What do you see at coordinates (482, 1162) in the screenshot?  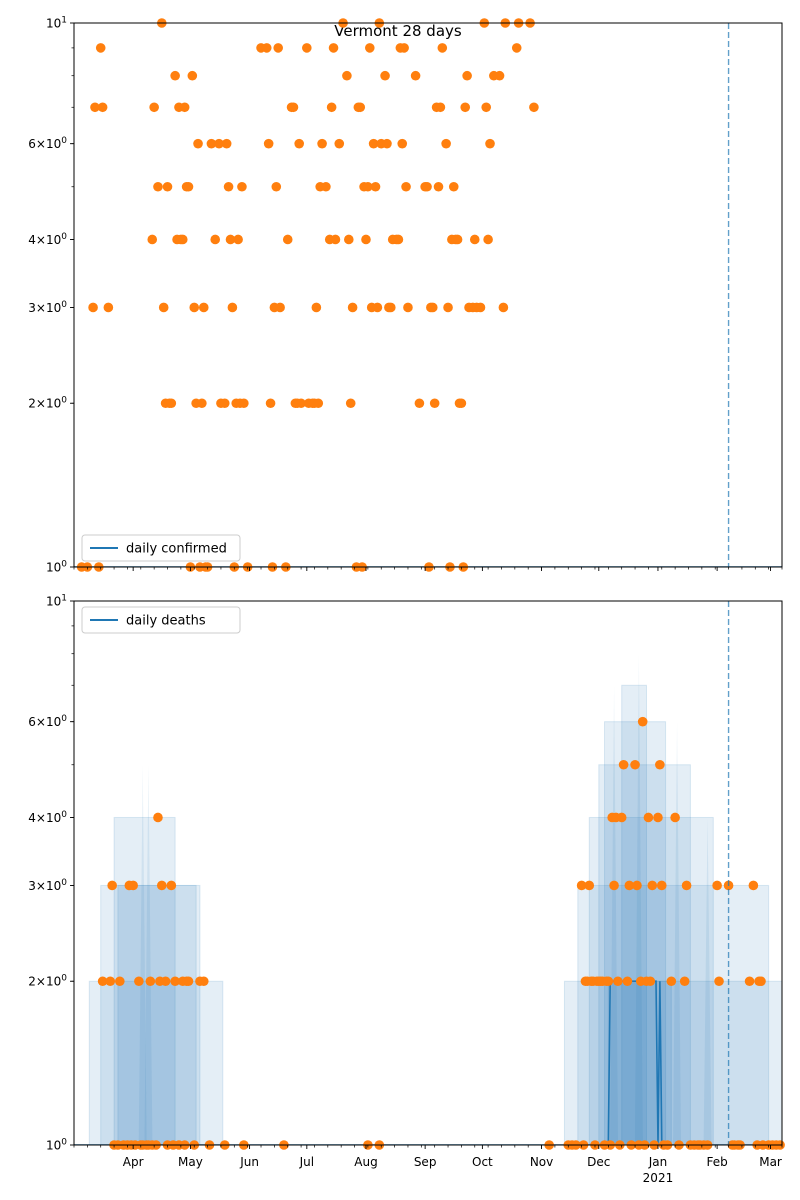 I see `x-tick-label: Oct` at bounding box center [482, 1162].